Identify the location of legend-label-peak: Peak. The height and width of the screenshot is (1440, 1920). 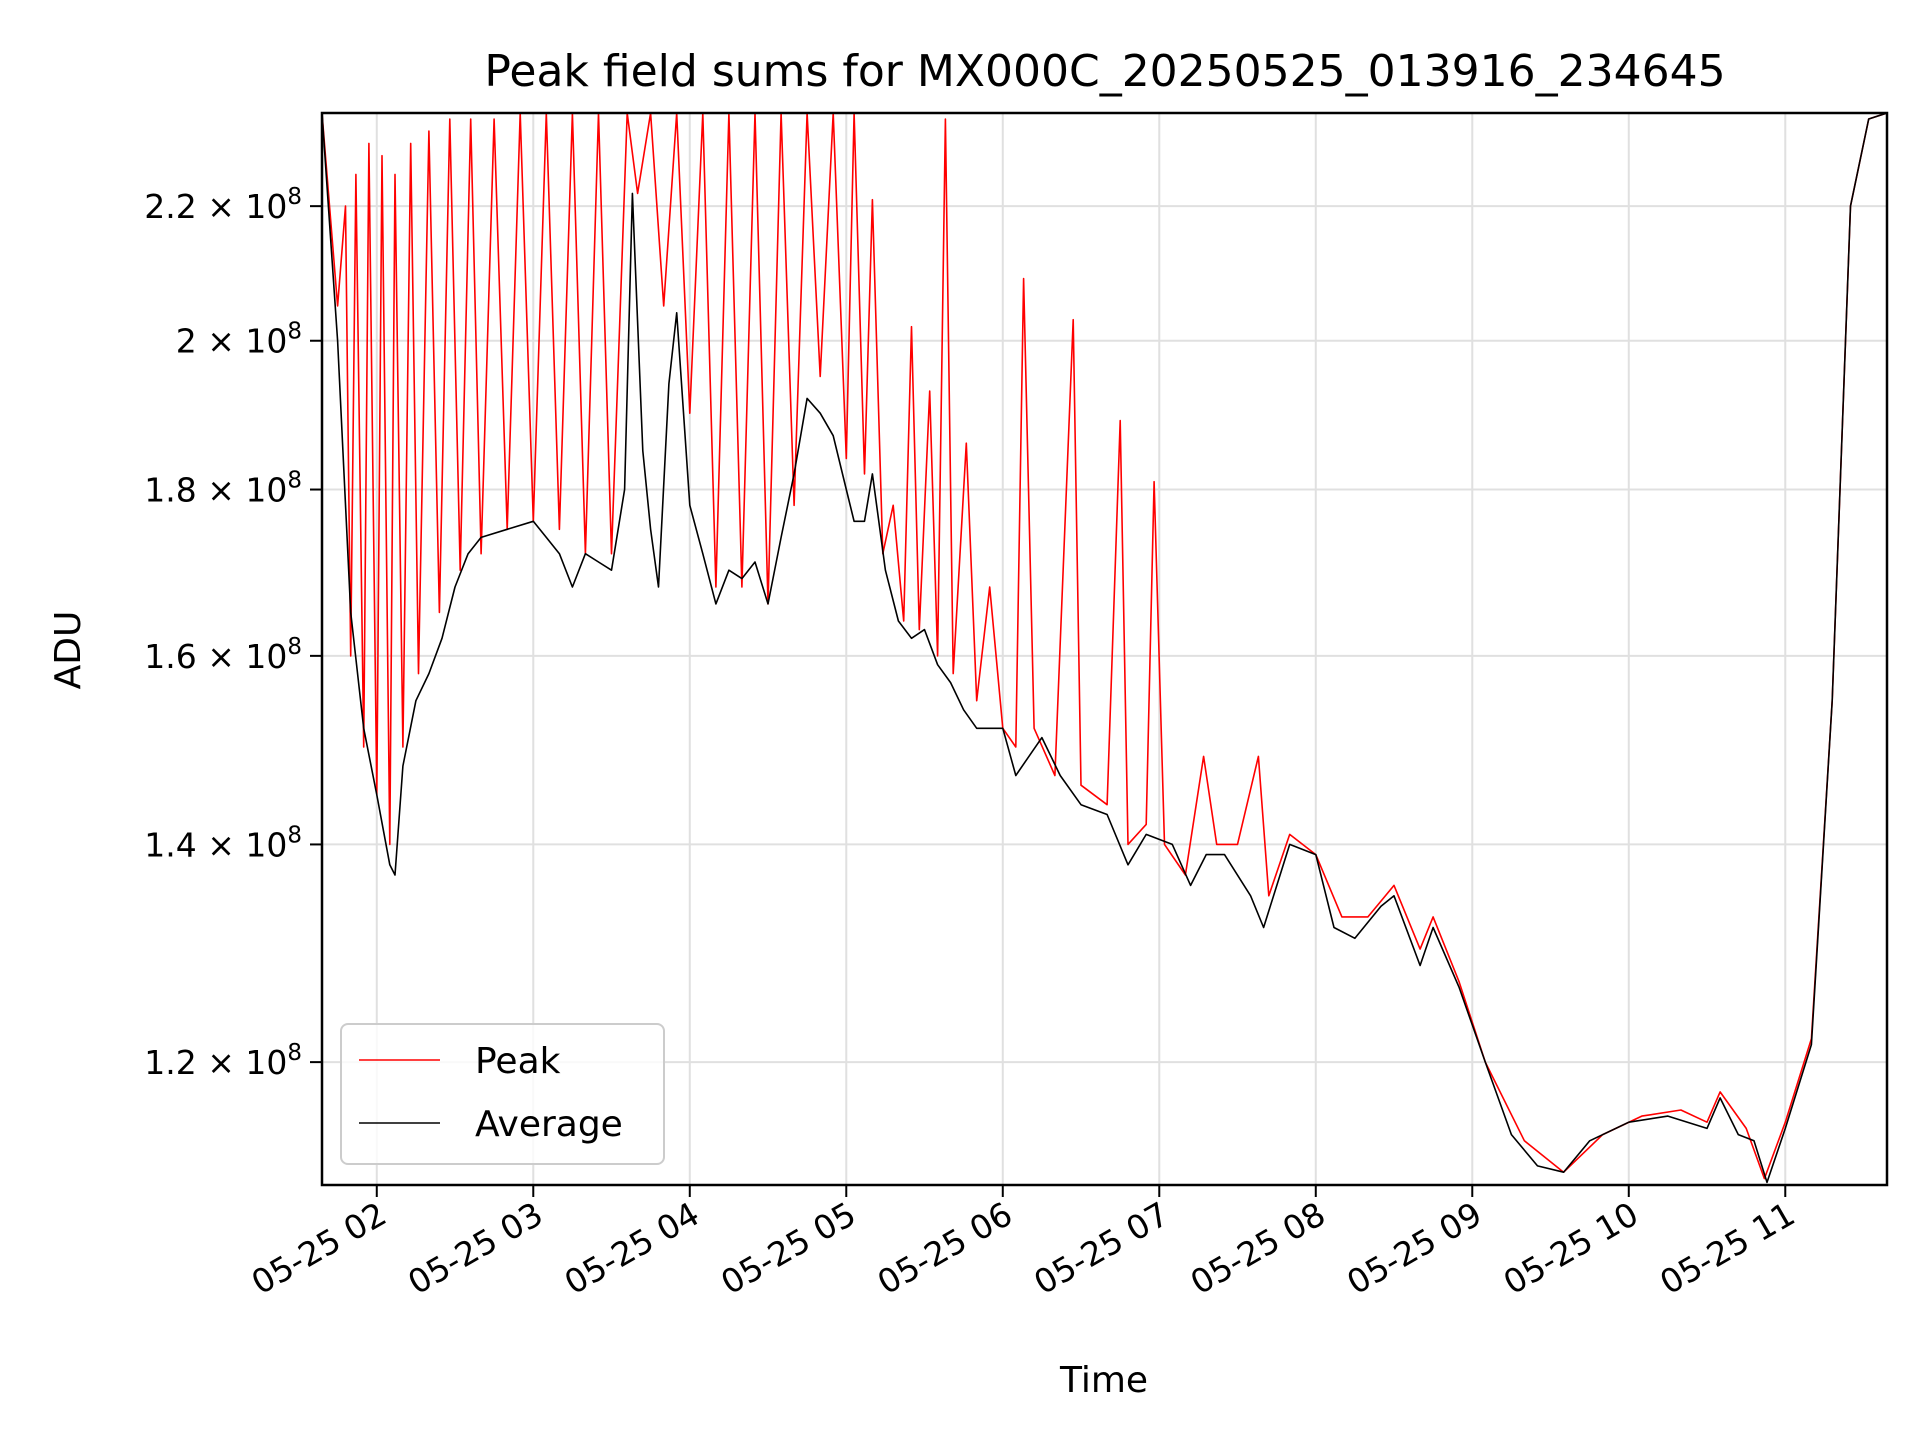
(518, 1061).